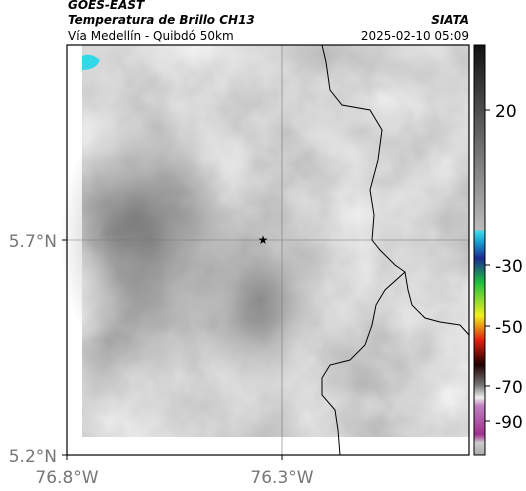  I want to click on colorbar-label: 20, so click(506, 112).